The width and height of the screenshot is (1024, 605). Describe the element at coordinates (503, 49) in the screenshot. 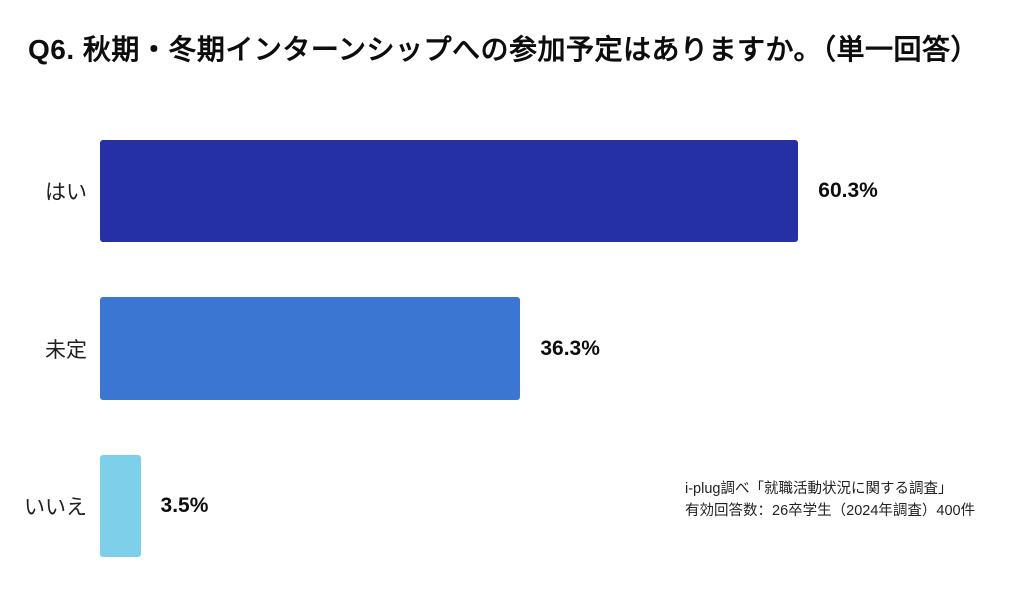

I see `chart-title: Q6. 秋期・冬期インターンシップへの参加予定はありますか。（単一回答）` at that location.